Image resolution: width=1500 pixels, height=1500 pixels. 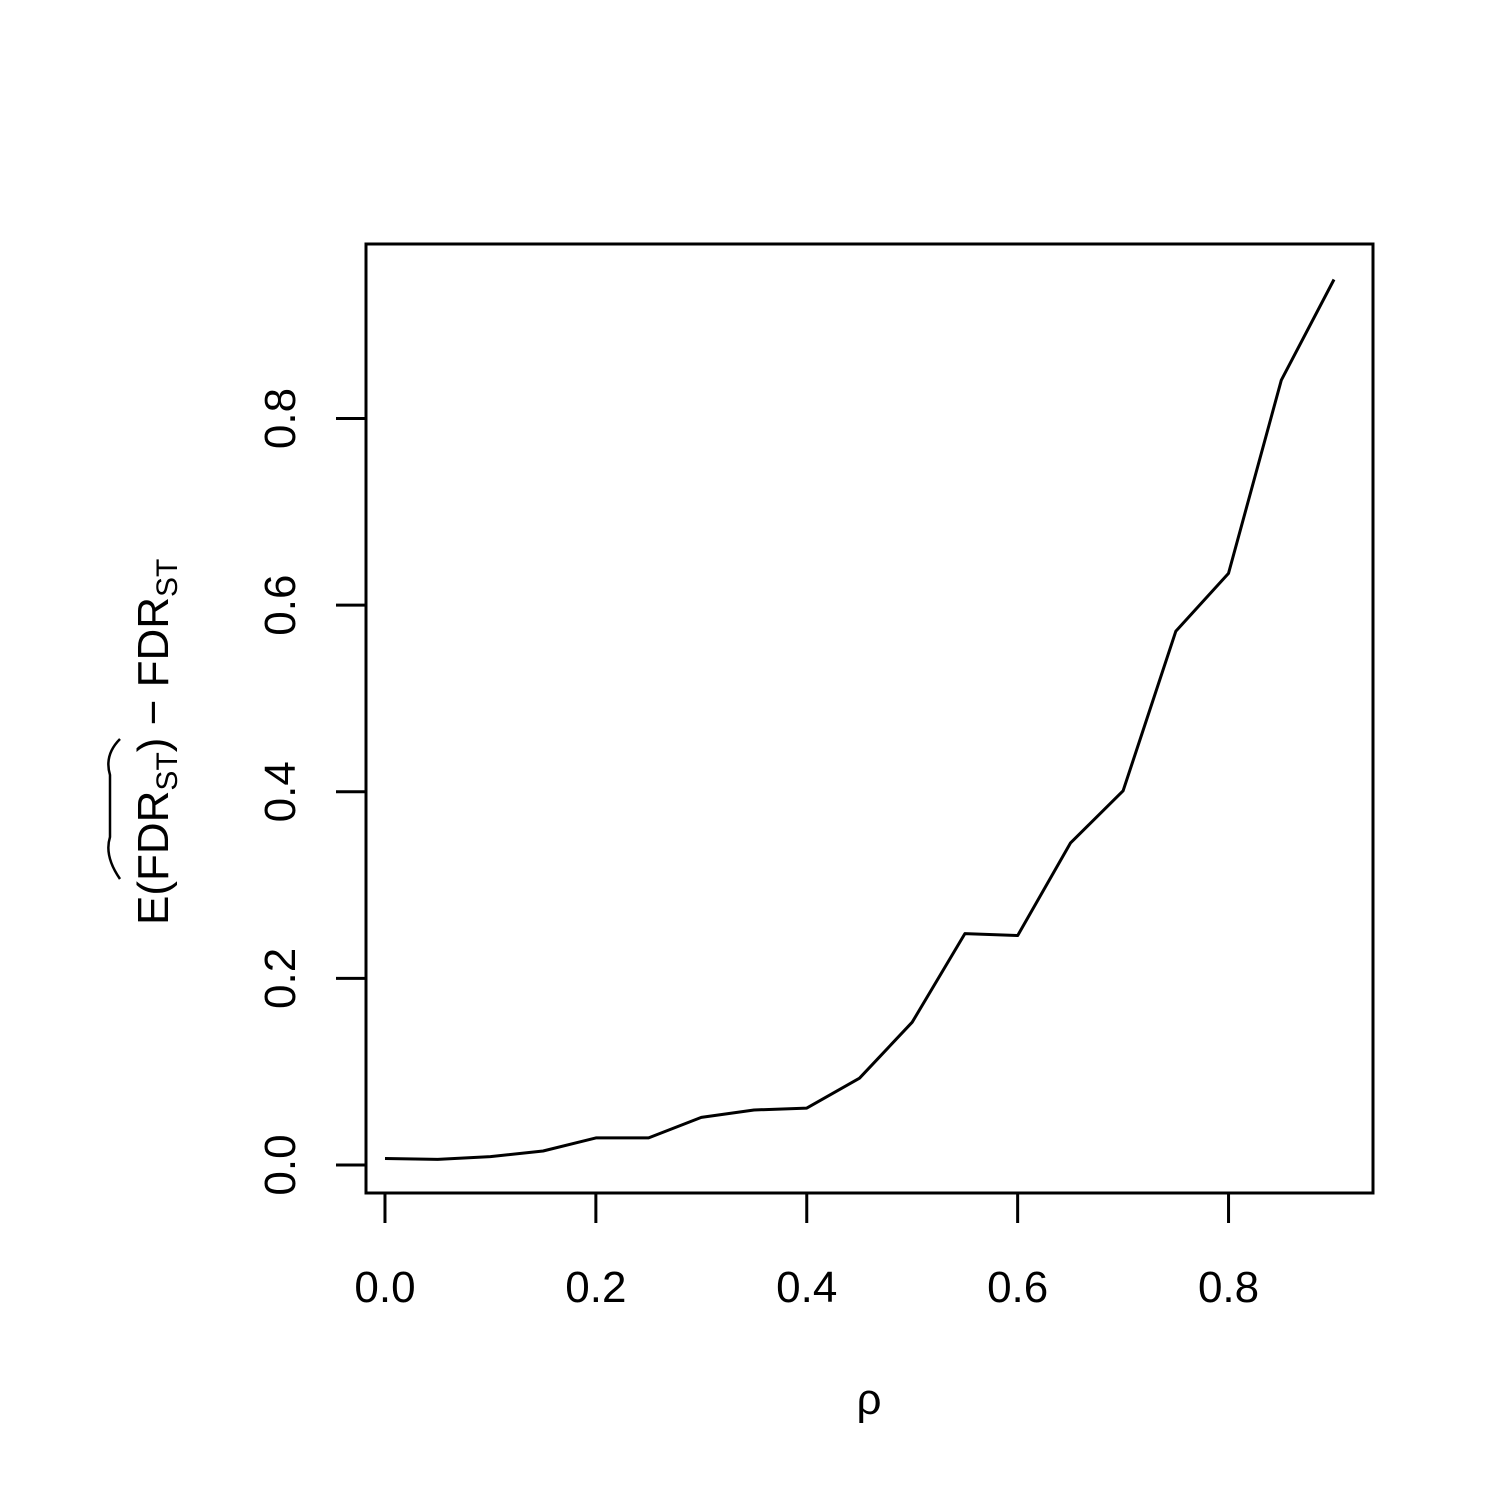 What do you see at coordinates (595, 1287) in the screenshot?
I see `x-tick-label: 0.2` at bounding box center [595, 1287].